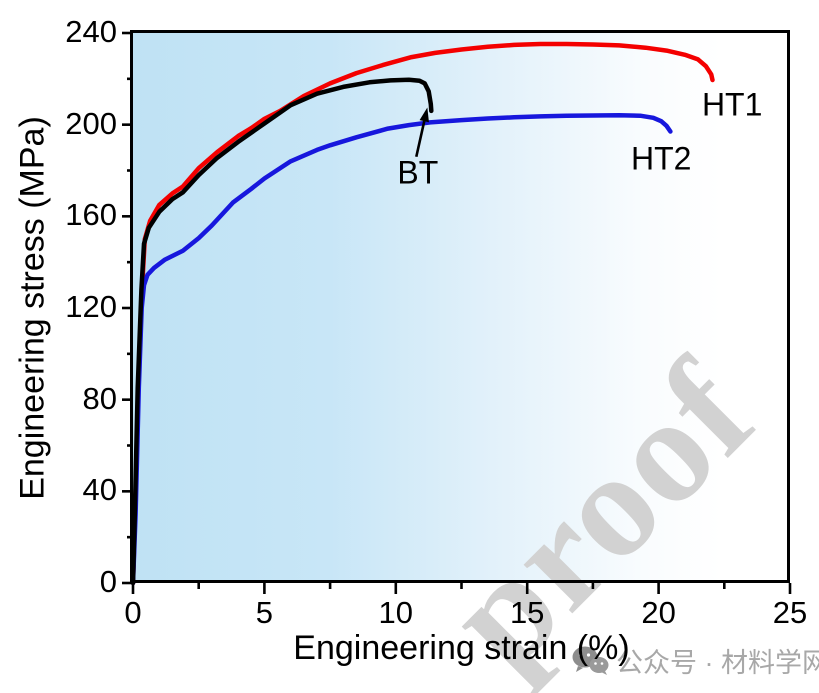  Describe the element at coordinates (418, 172) in the screenshot. I see `curve-label-BT: BT` at that location.